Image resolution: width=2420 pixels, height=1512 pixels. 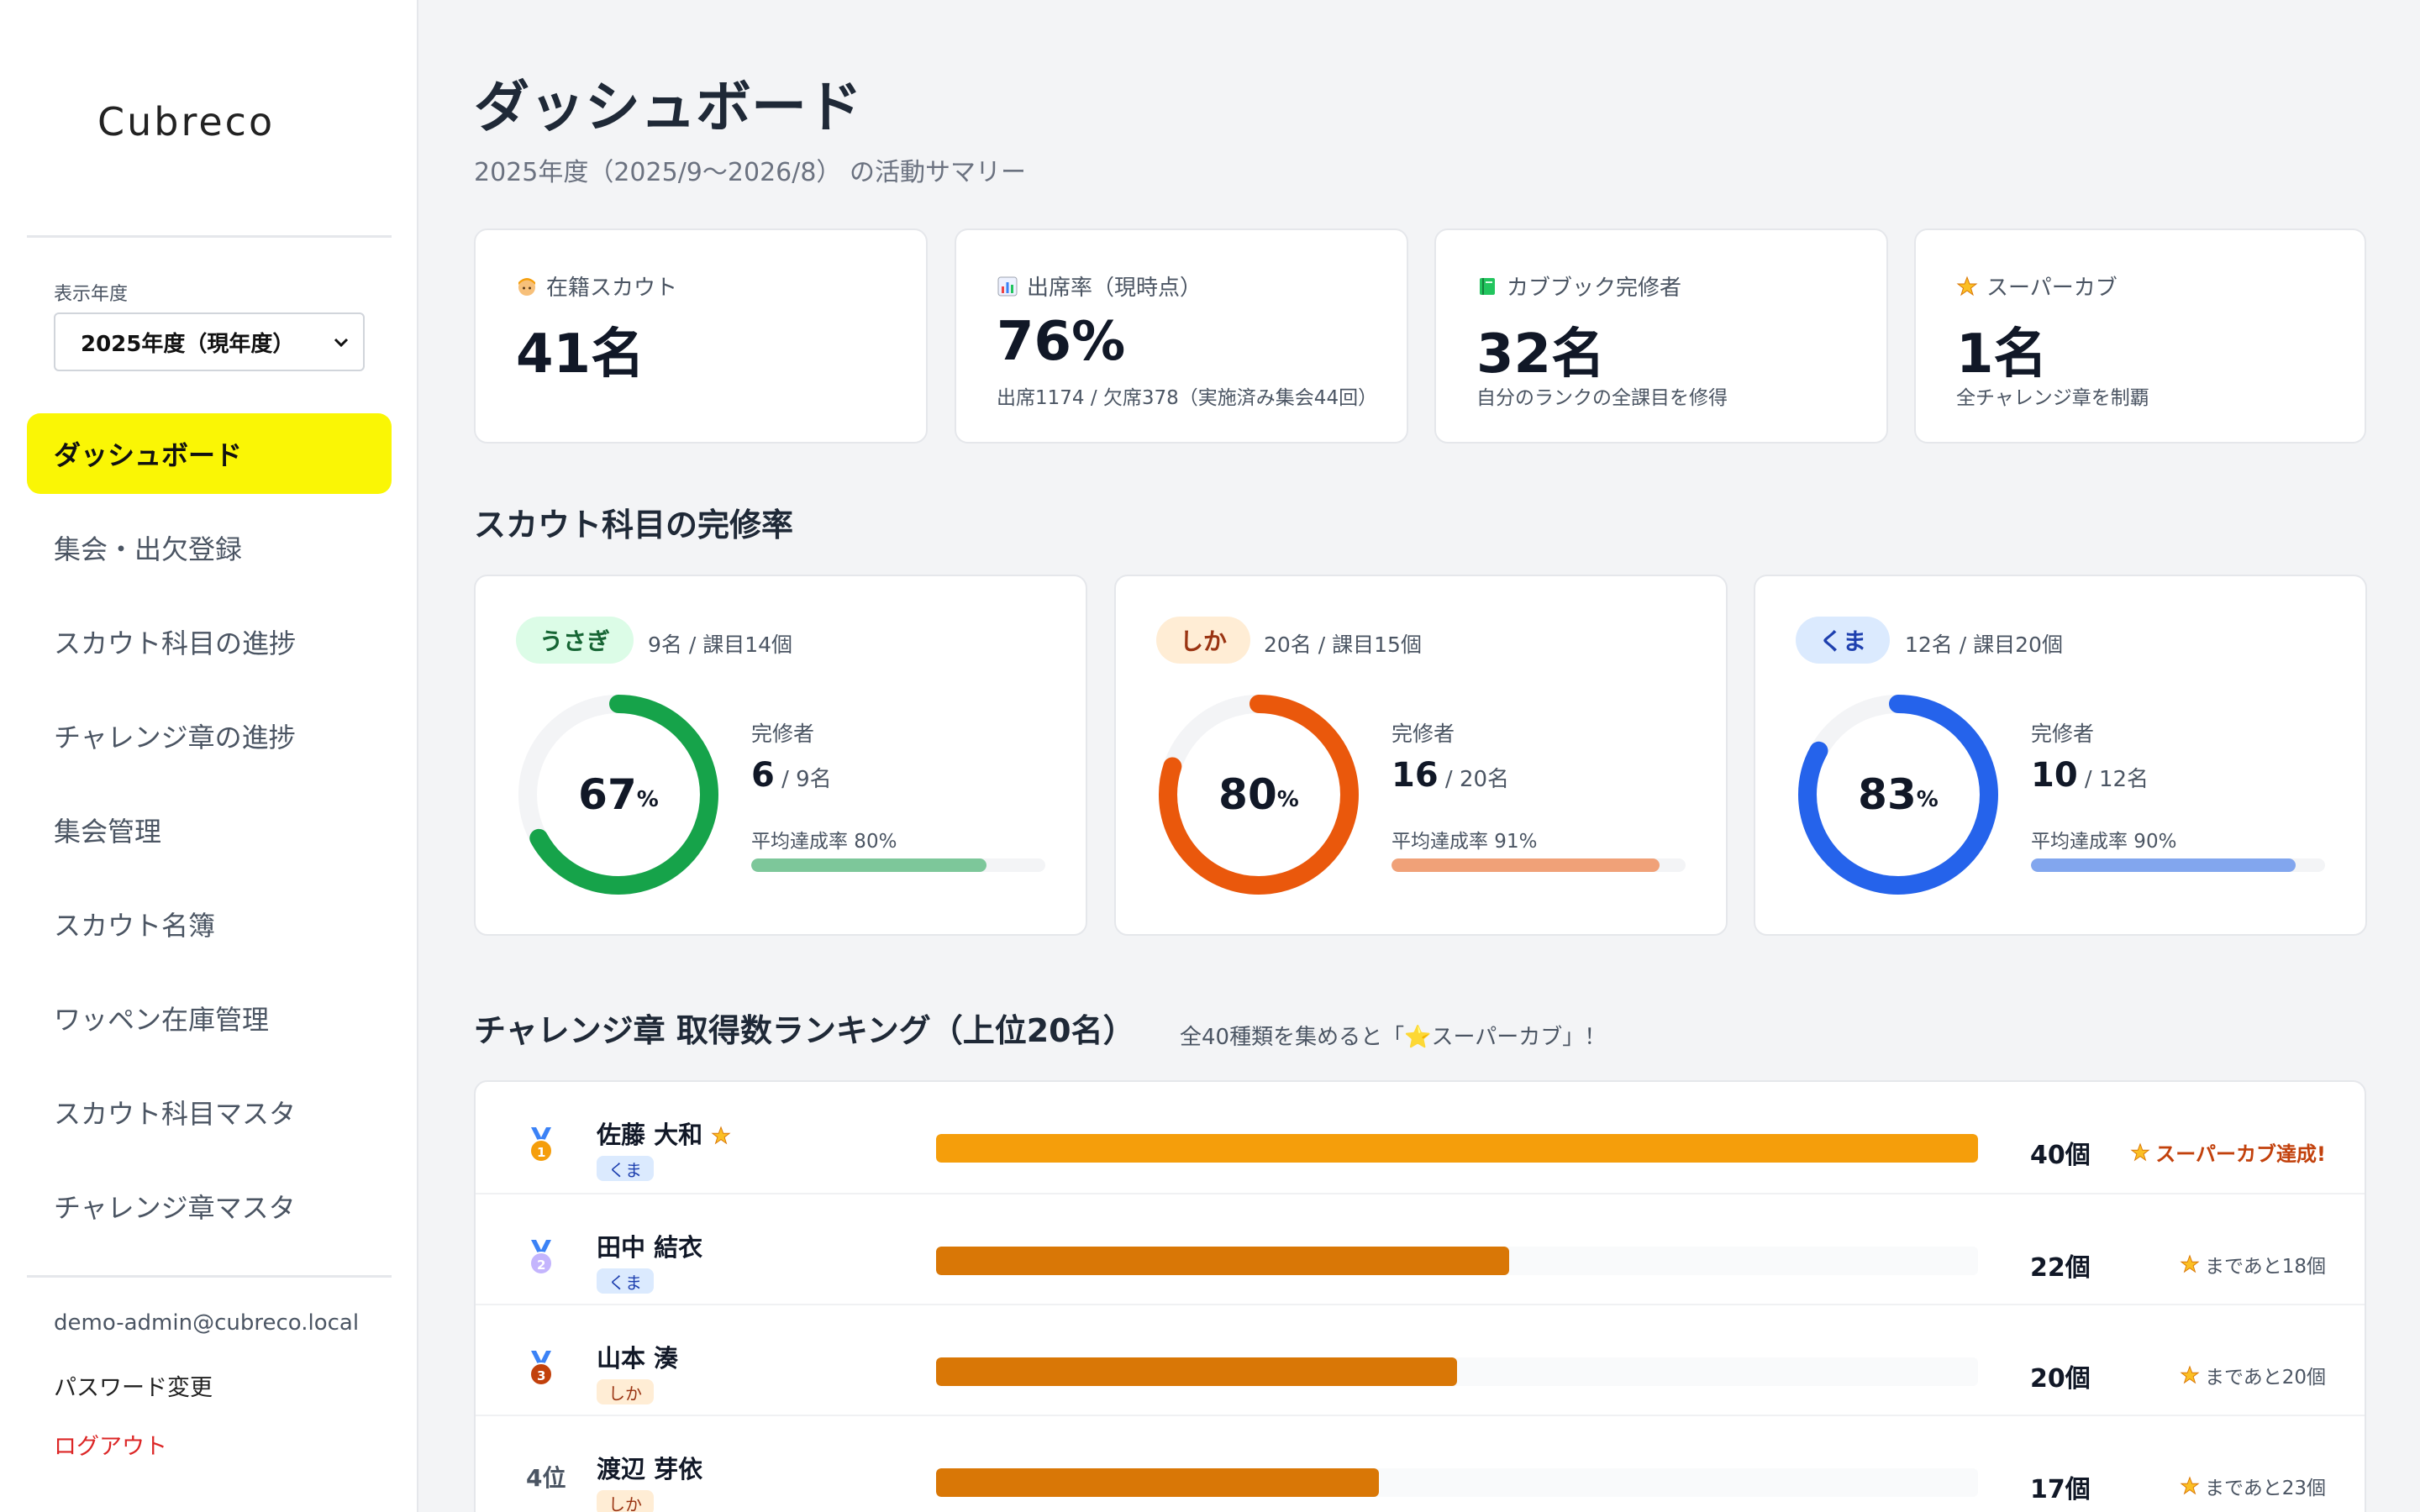 I want to click on rank-badge: うさぎ, so click(x=575, y=640).